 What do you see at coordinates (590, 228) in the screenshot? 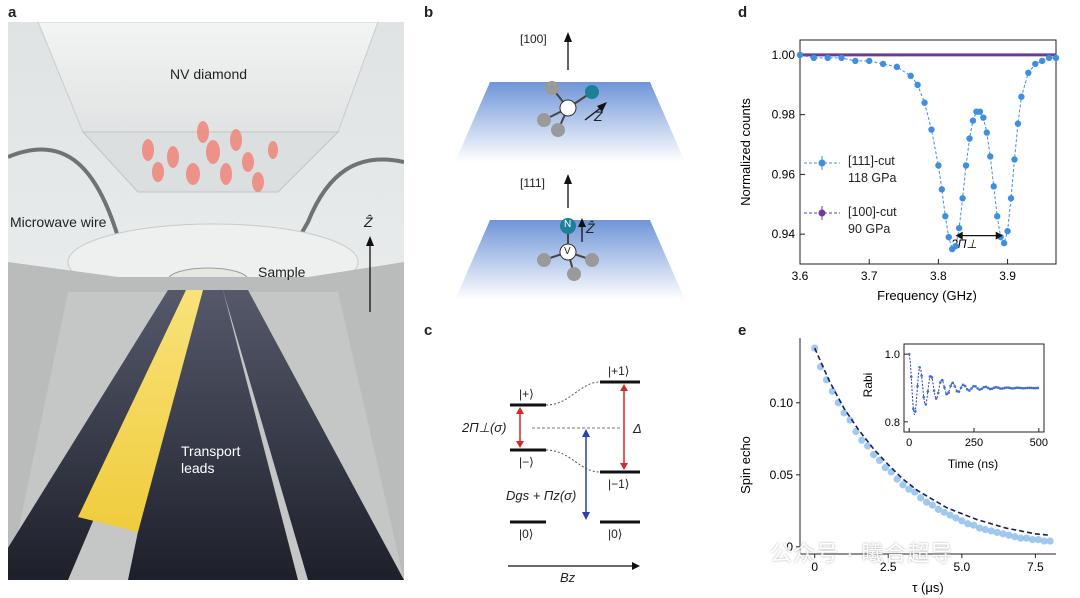
I see `z-axis-label-b-bottom: Ẑ` at bounding box center [590, 228].